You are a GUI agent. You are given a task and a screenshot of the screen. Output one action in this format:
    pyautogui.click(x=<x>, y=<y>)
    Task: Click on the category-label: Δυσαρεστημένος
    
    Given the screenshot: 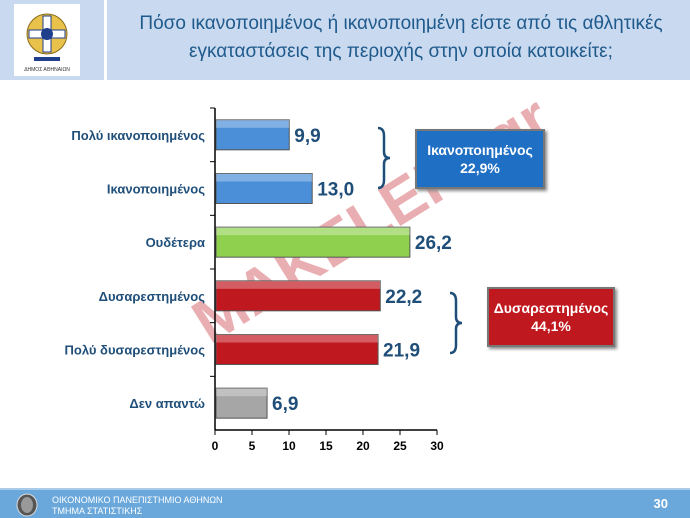 What is the action you would take?
    pyautogui.click(x=152, y=296)
    